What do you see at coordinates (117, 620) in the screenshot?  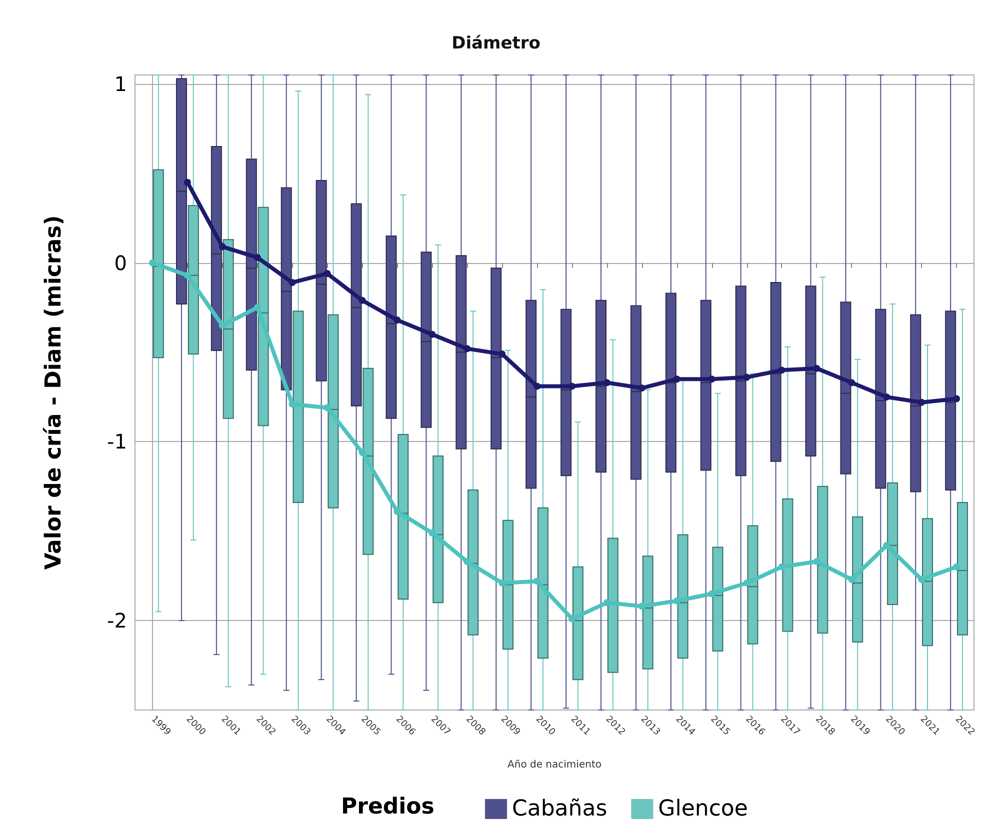 I see `y-tick-label: -2` at bounding box center [117, 620].